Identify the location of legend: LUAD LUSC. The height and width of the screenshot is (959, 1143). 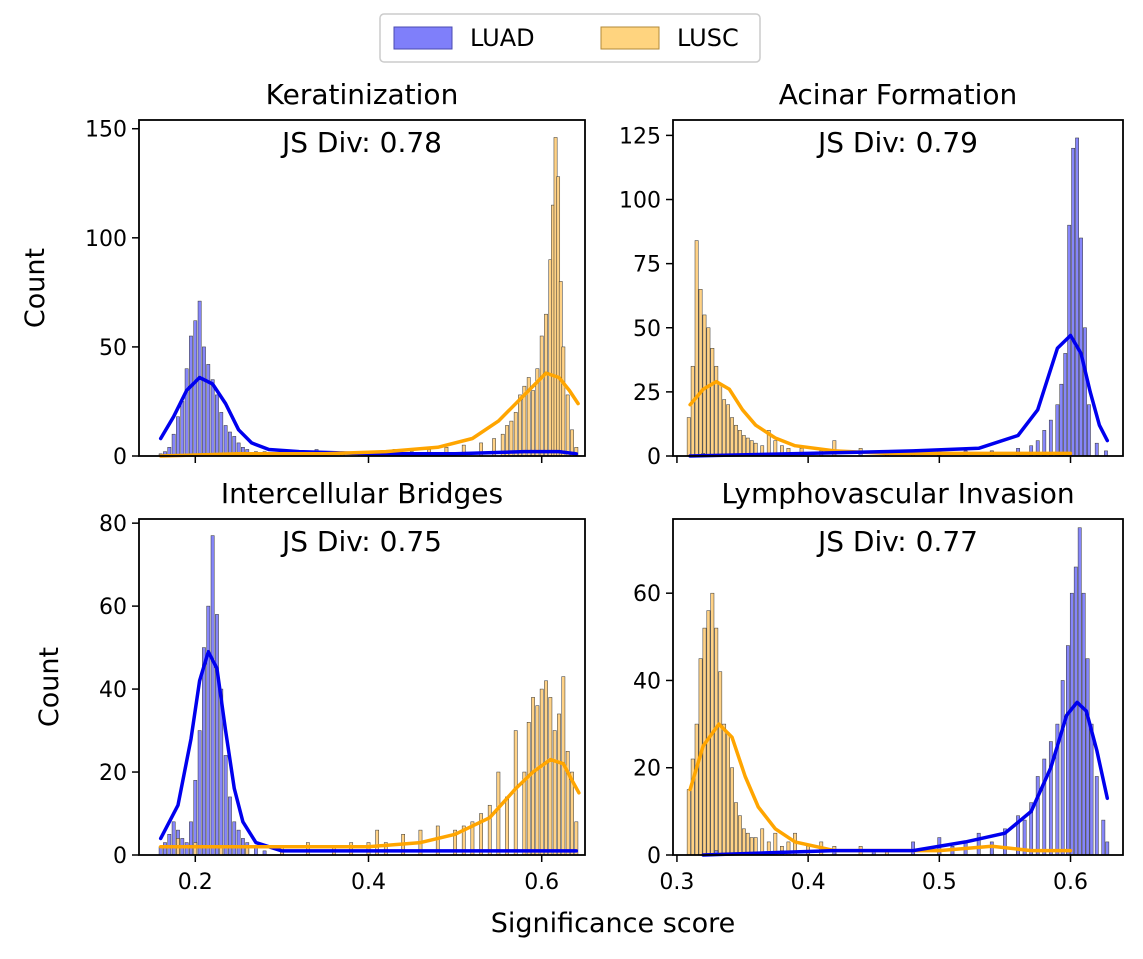
(570, 38).